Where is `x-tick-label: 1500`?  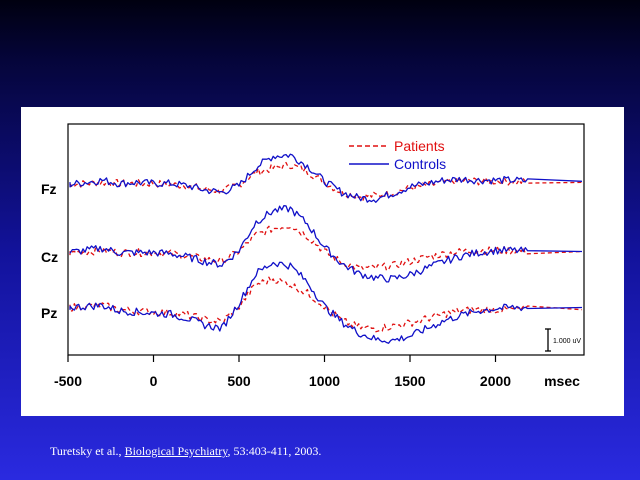
x-tick-label: 1500 is located at coordinates (409, 381).